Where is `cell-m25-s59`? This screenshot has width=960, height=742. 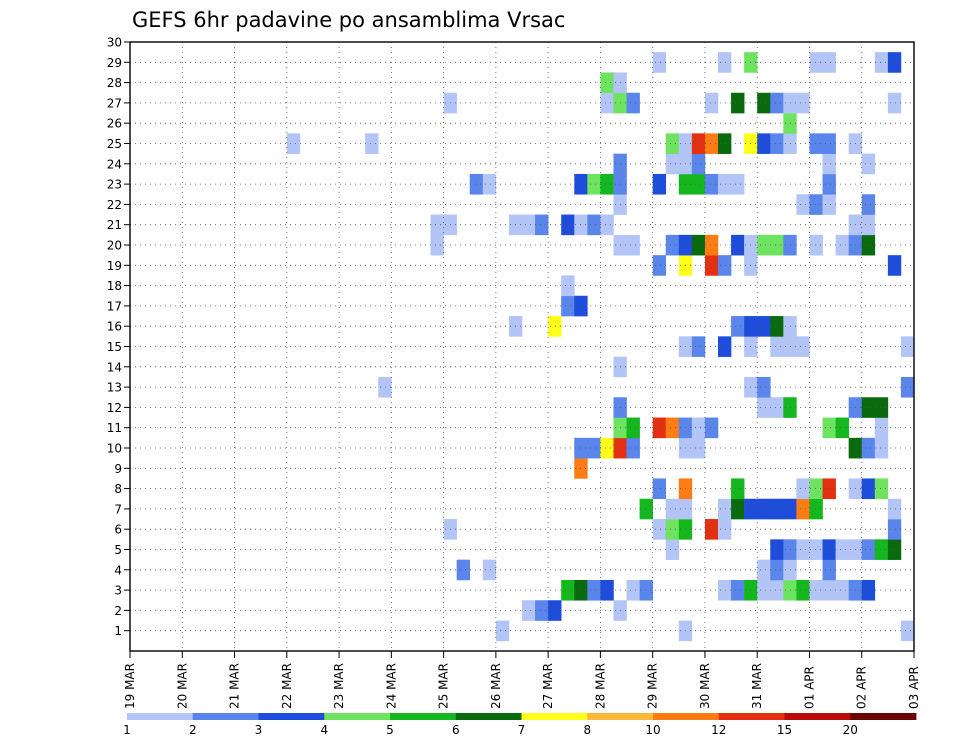
cell-m25-s59 is located at coordinates (725, 143).